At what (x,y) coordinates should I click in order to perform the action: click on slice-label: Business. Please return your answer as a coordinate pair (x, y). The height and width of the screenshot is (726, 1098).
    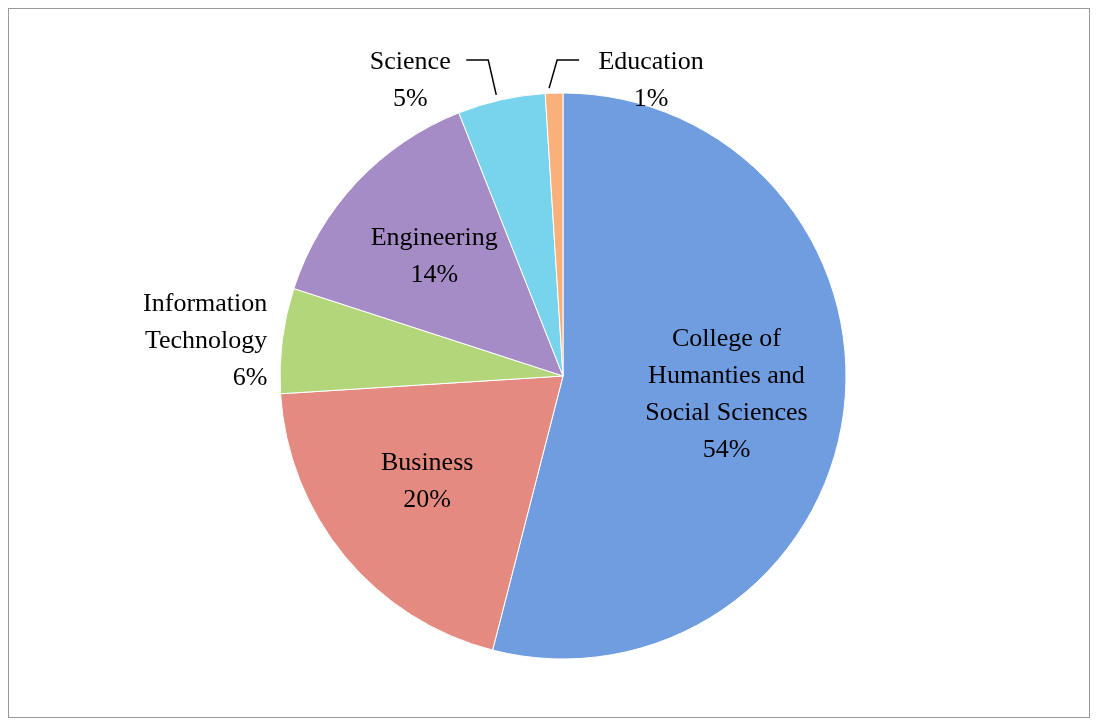
    Looking at the image, I should click on (427, 461).